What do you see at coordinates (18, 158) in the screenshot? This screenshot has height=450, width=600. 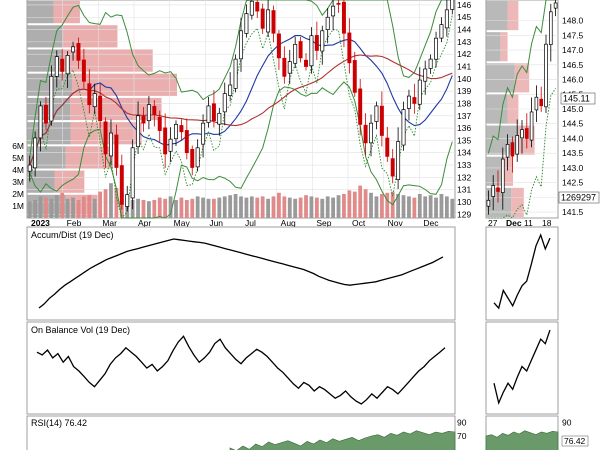 I see `volume-tick-label: 5M` at bounding box center [18, 158].